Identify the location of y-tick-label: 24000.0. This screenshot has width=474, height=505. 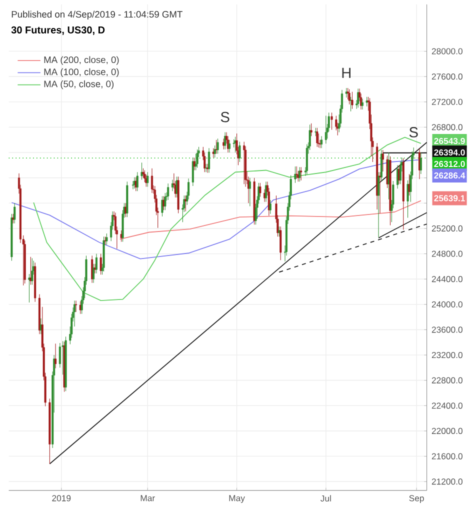
(447, 304).